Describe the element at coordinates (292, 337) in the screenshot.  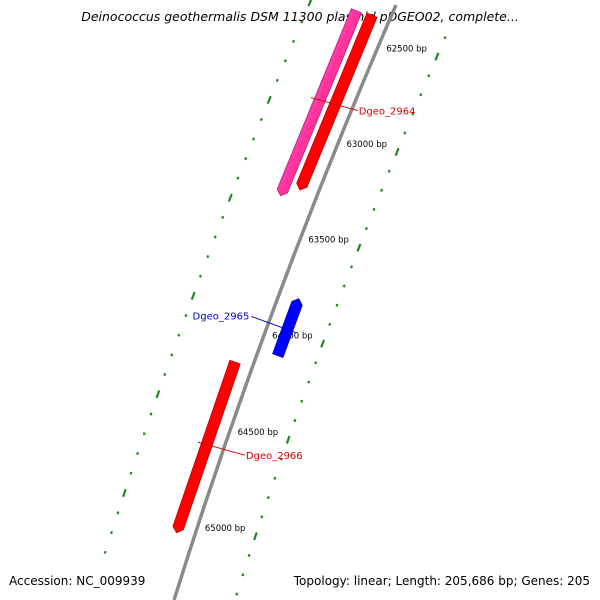
I see `tick-label: 64000 bp` at that location.